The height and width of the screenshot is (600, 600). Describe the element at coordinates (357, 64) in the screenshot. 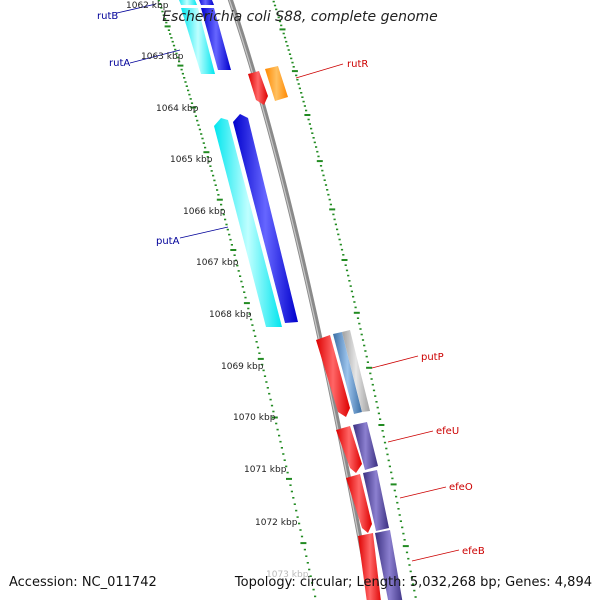

I see `gene-label-rutR: rutR` at that location.